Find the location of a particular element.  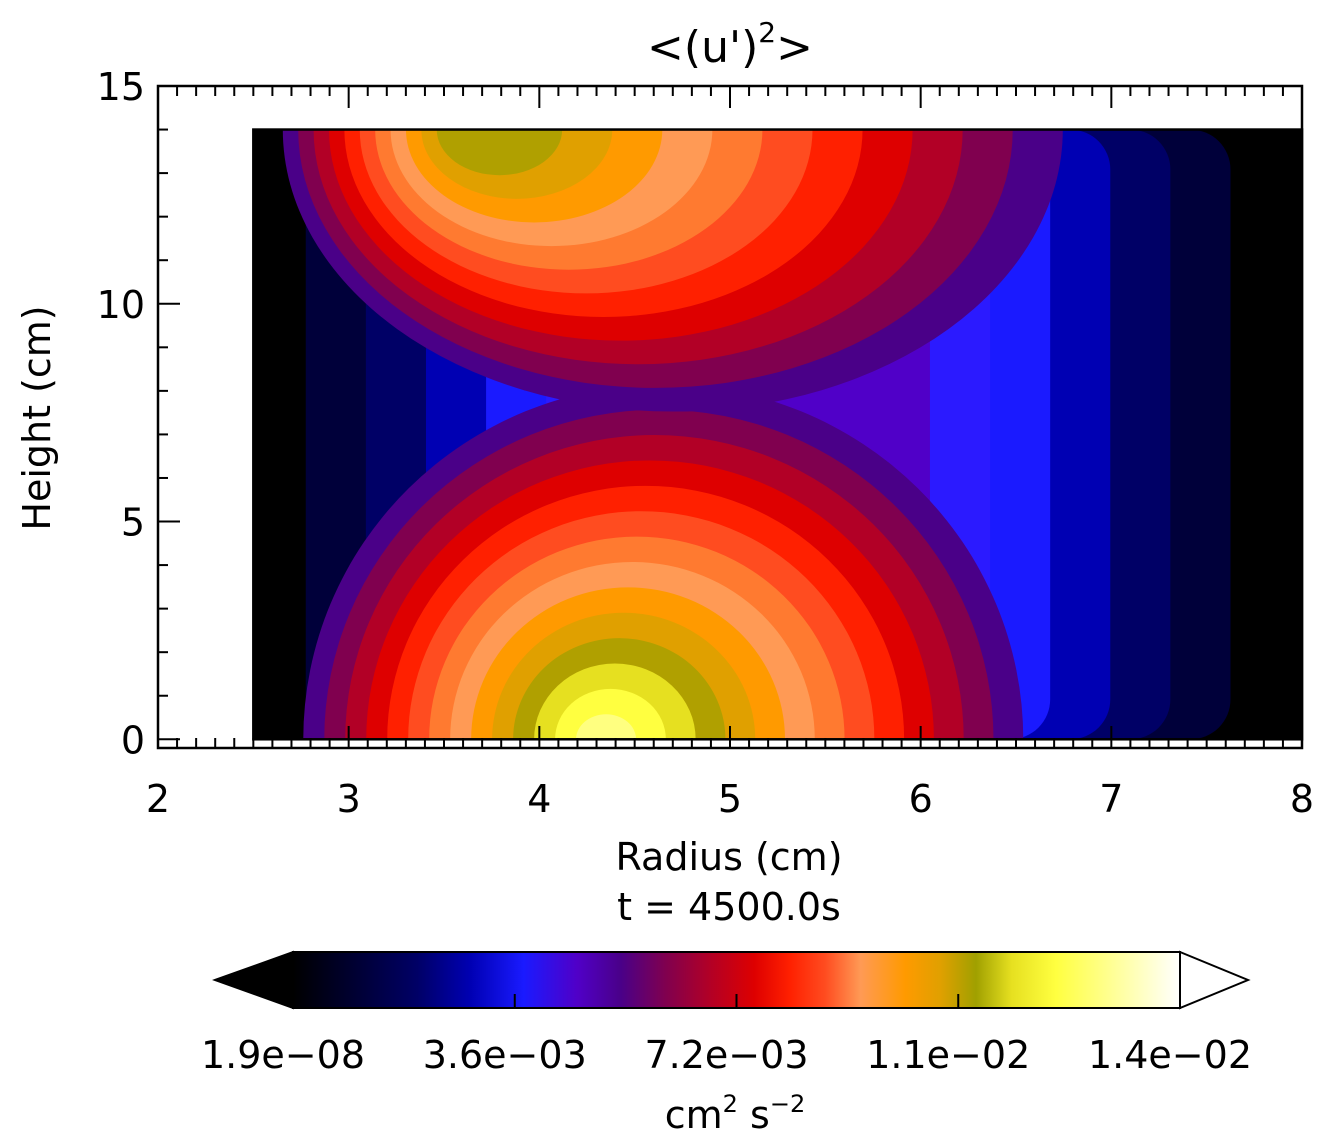

x-tick-label: 3 is located at coordinates (349, 799).